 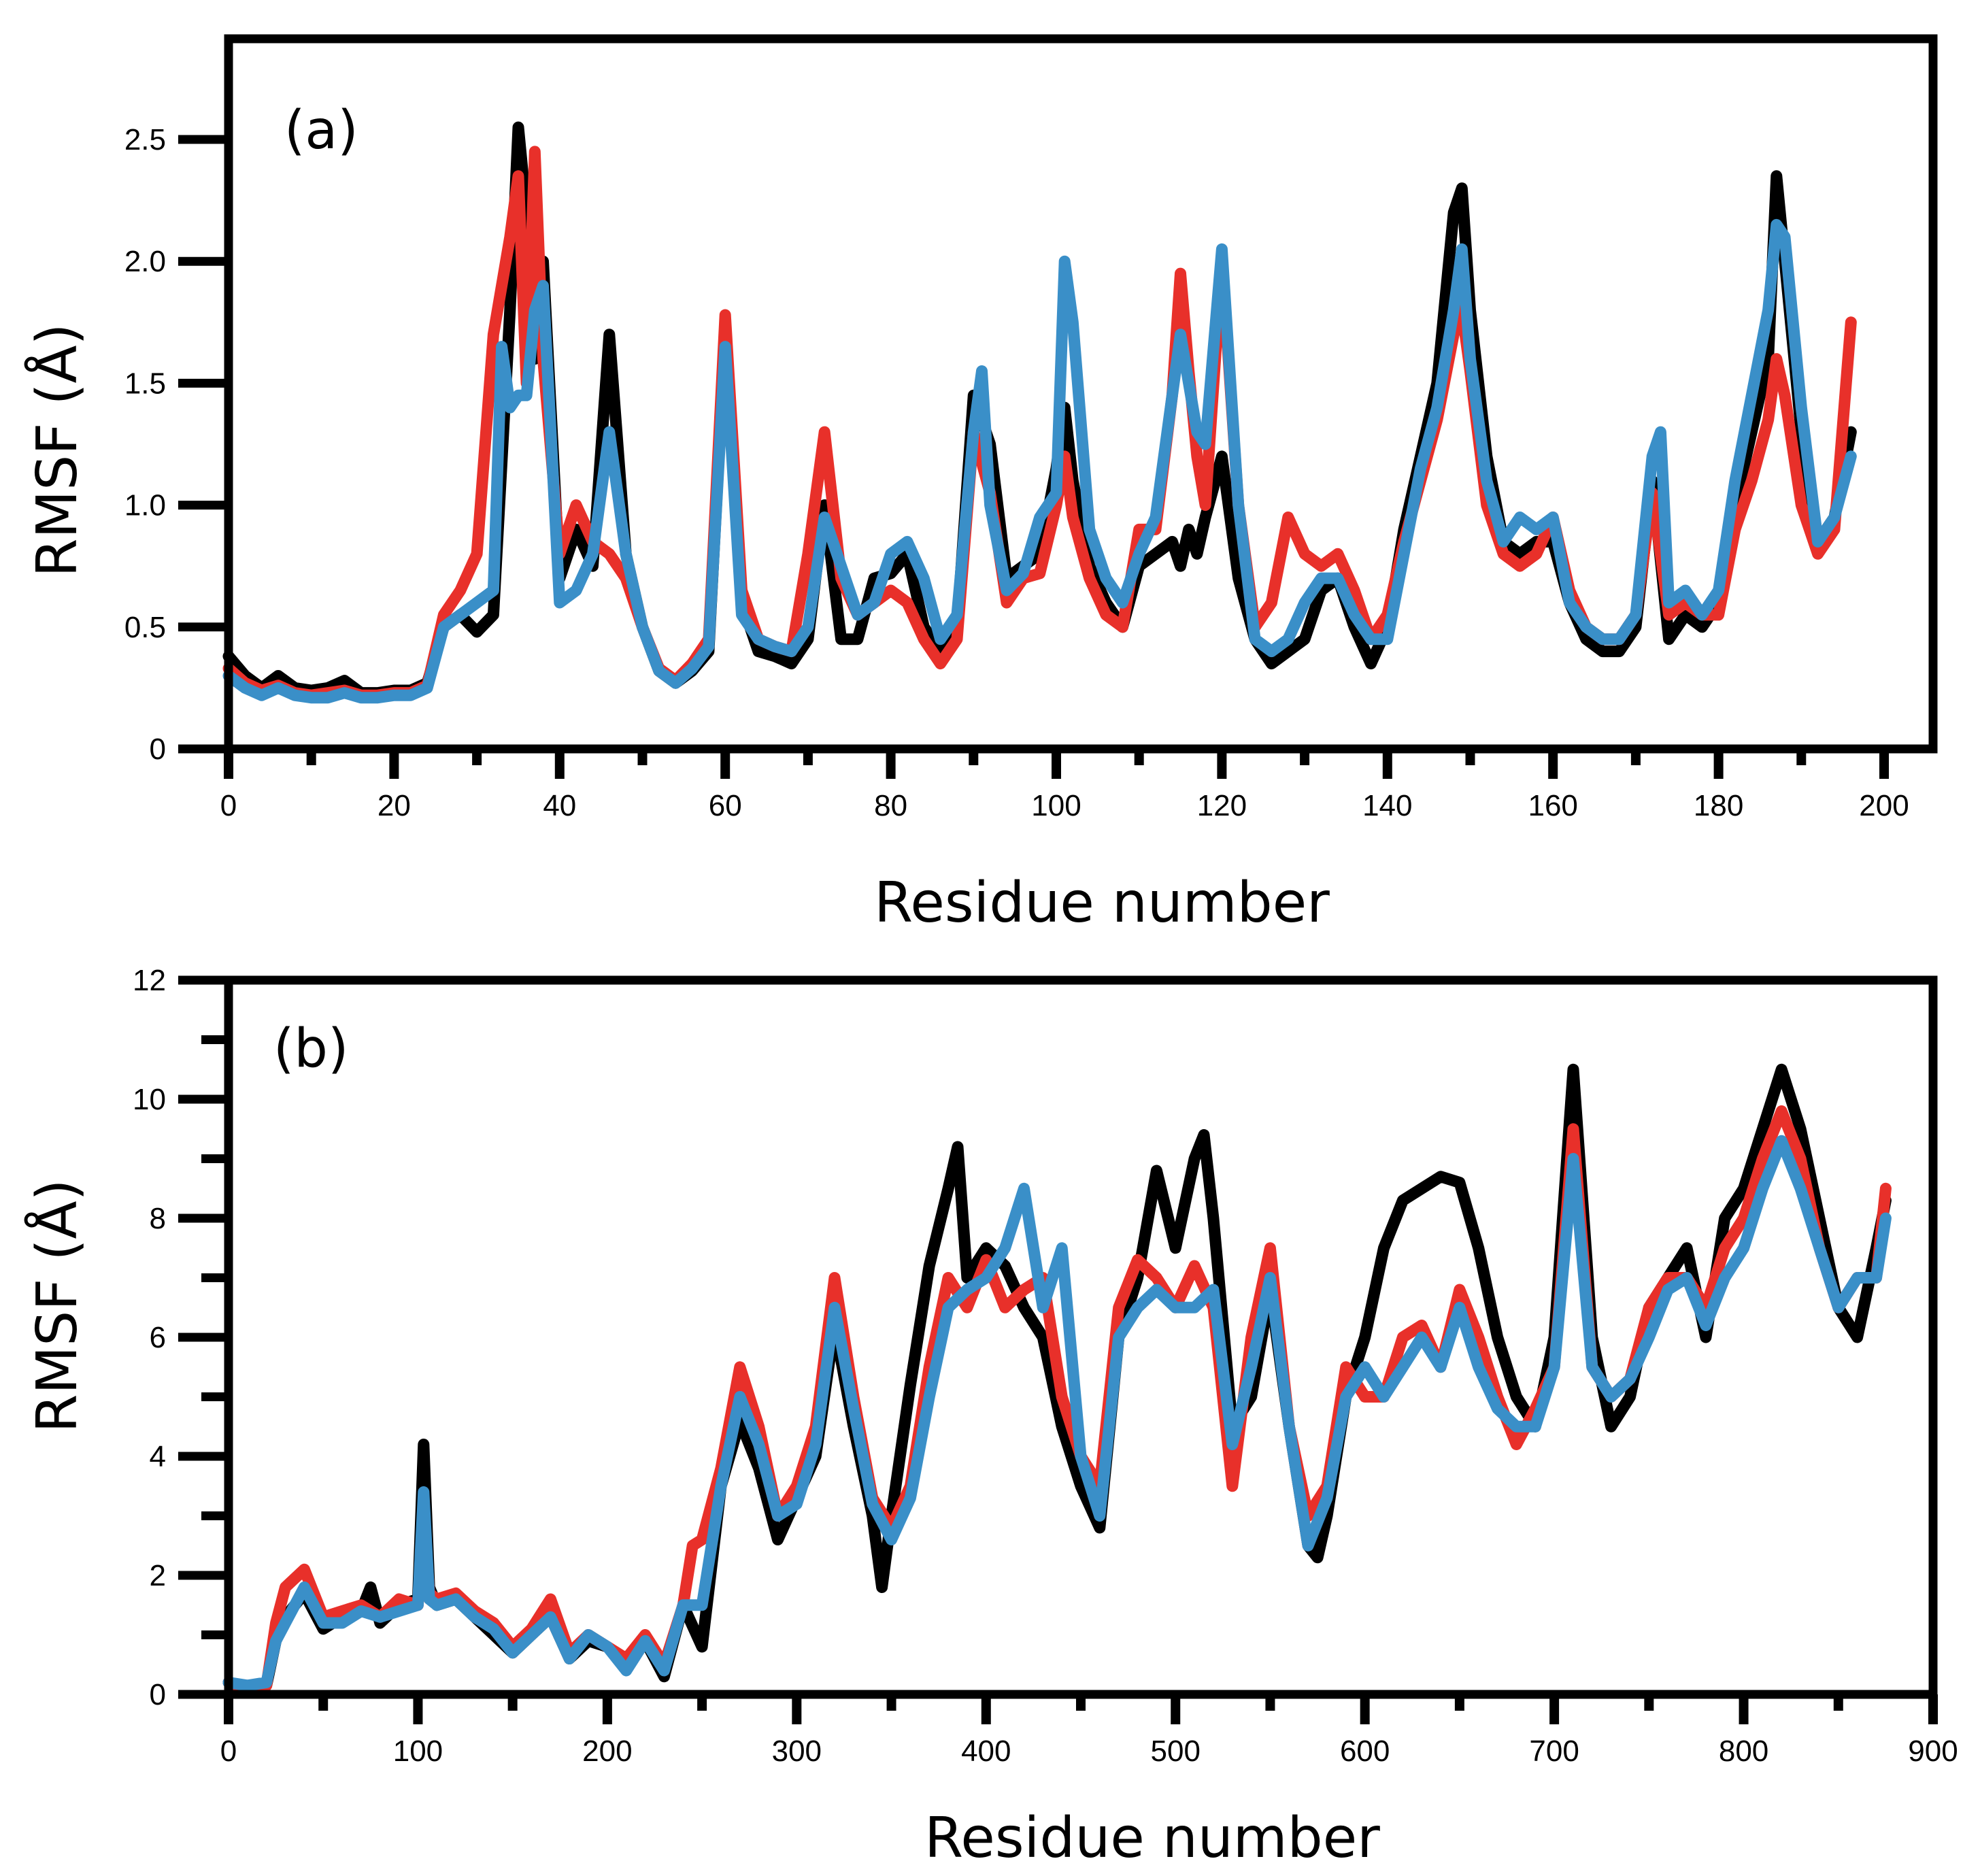 I want to click on panel-b-ytick-label: 12, so click(x=149, y=980).